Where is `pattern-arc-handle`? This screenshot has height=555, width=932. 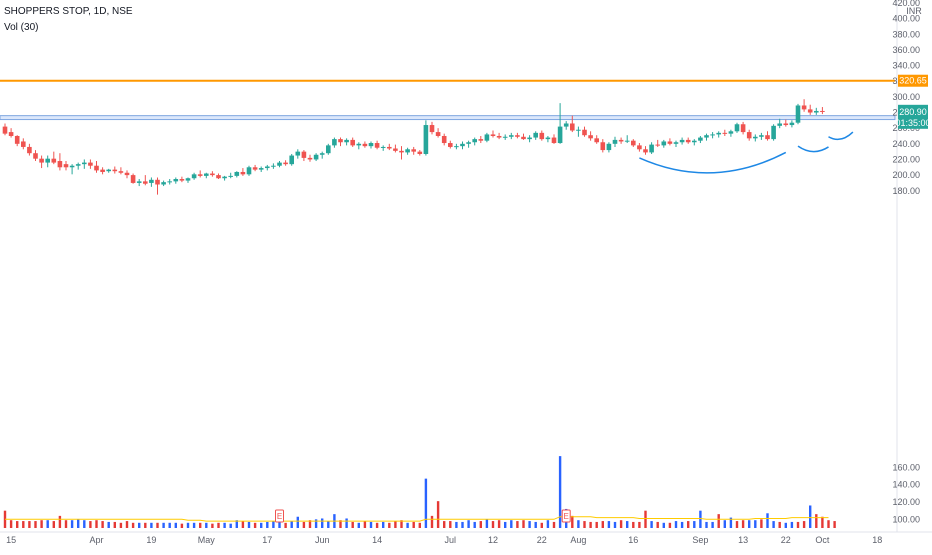 pattern-arc-handle is located at coordinates (813, 149).